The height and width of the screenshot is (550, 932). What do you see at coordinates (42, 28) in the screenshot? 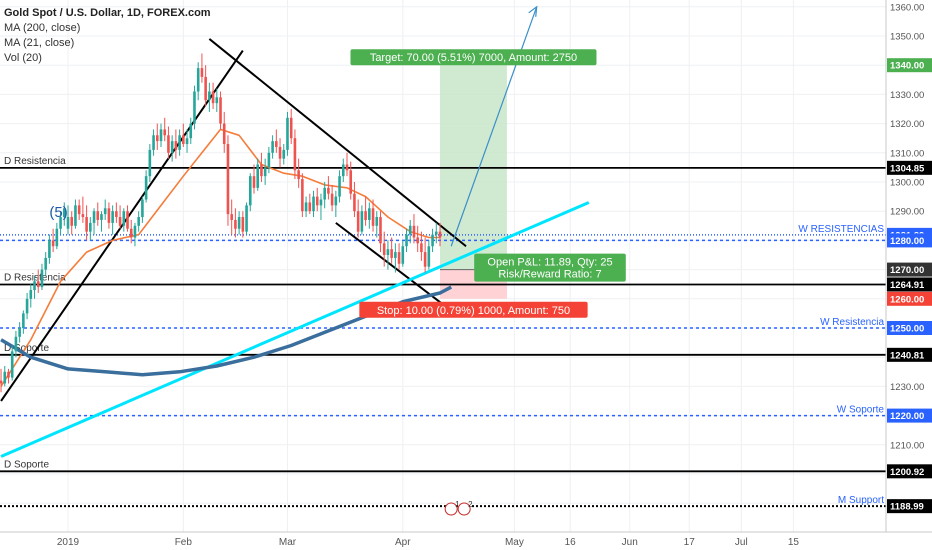
I see `indicator-ma200: MA (200, close)` at bounding box center [42, 28].